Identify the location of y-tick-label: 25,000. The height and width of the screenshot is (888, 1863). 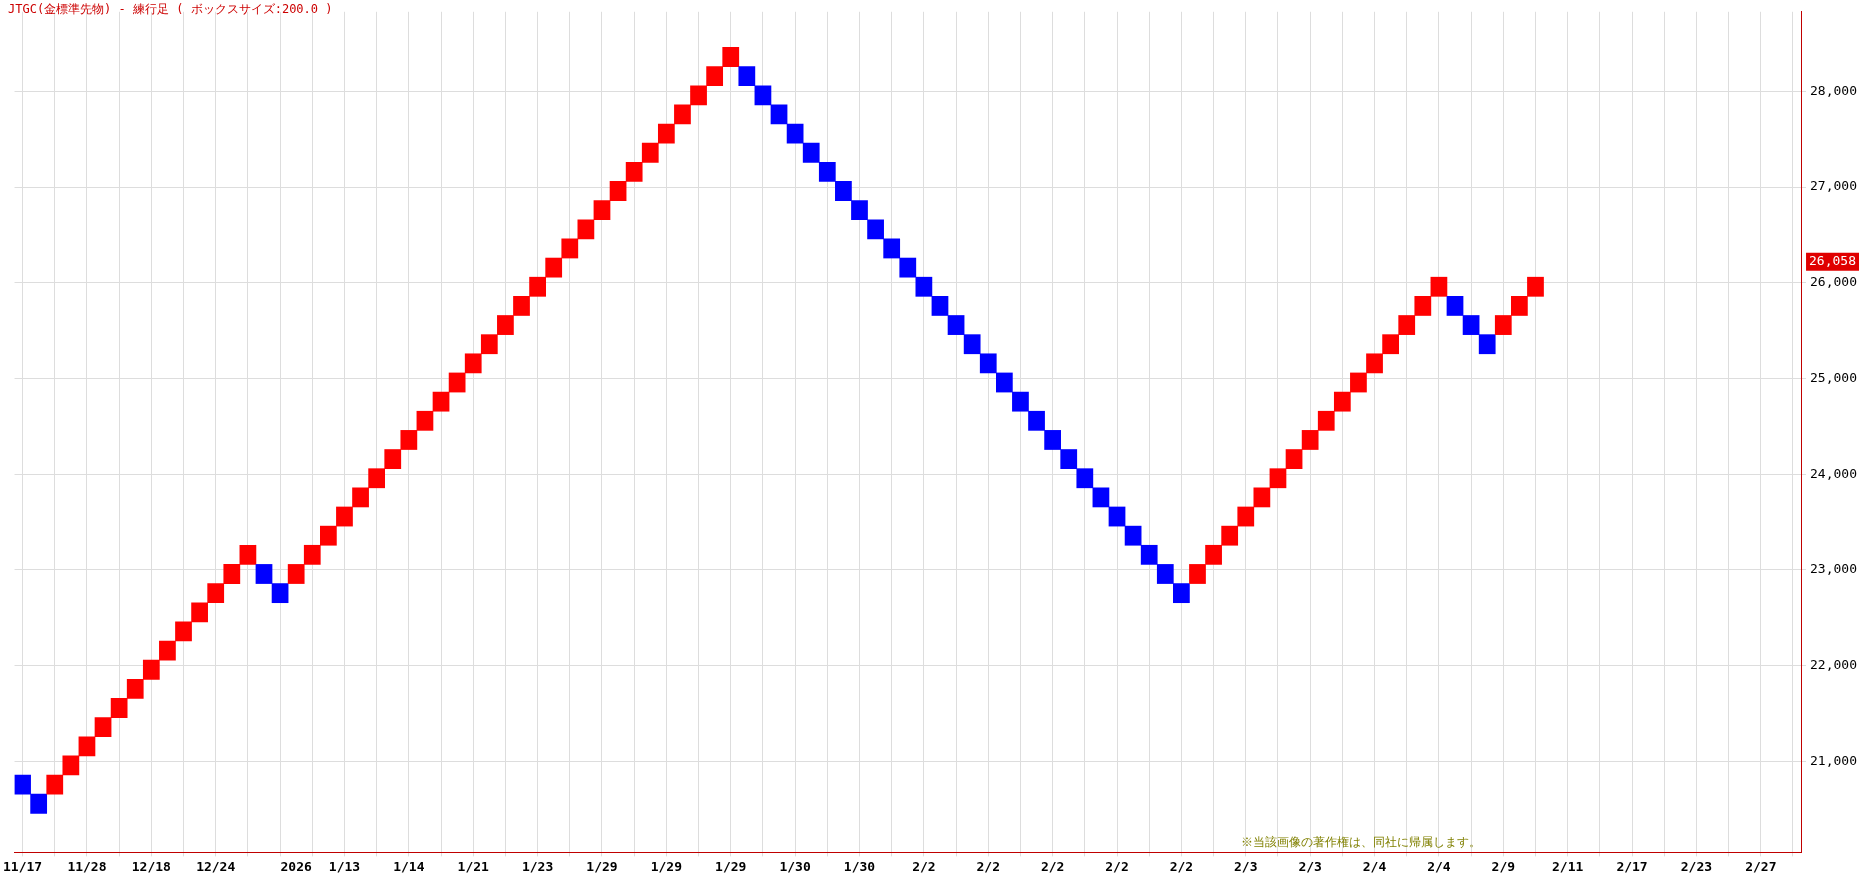
(1834, 377).